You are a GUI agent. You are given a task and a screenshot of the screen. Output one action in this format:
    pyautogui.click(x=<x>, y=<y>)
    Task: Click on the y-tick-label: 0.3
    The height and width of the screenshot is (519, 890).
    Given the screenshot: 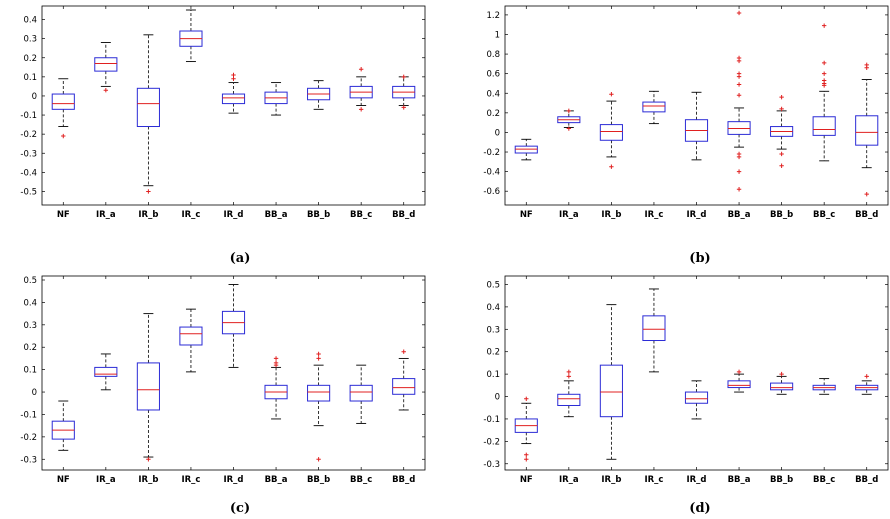 What is the action you would take?
    pyautogui.click(x=493, y=330)
    